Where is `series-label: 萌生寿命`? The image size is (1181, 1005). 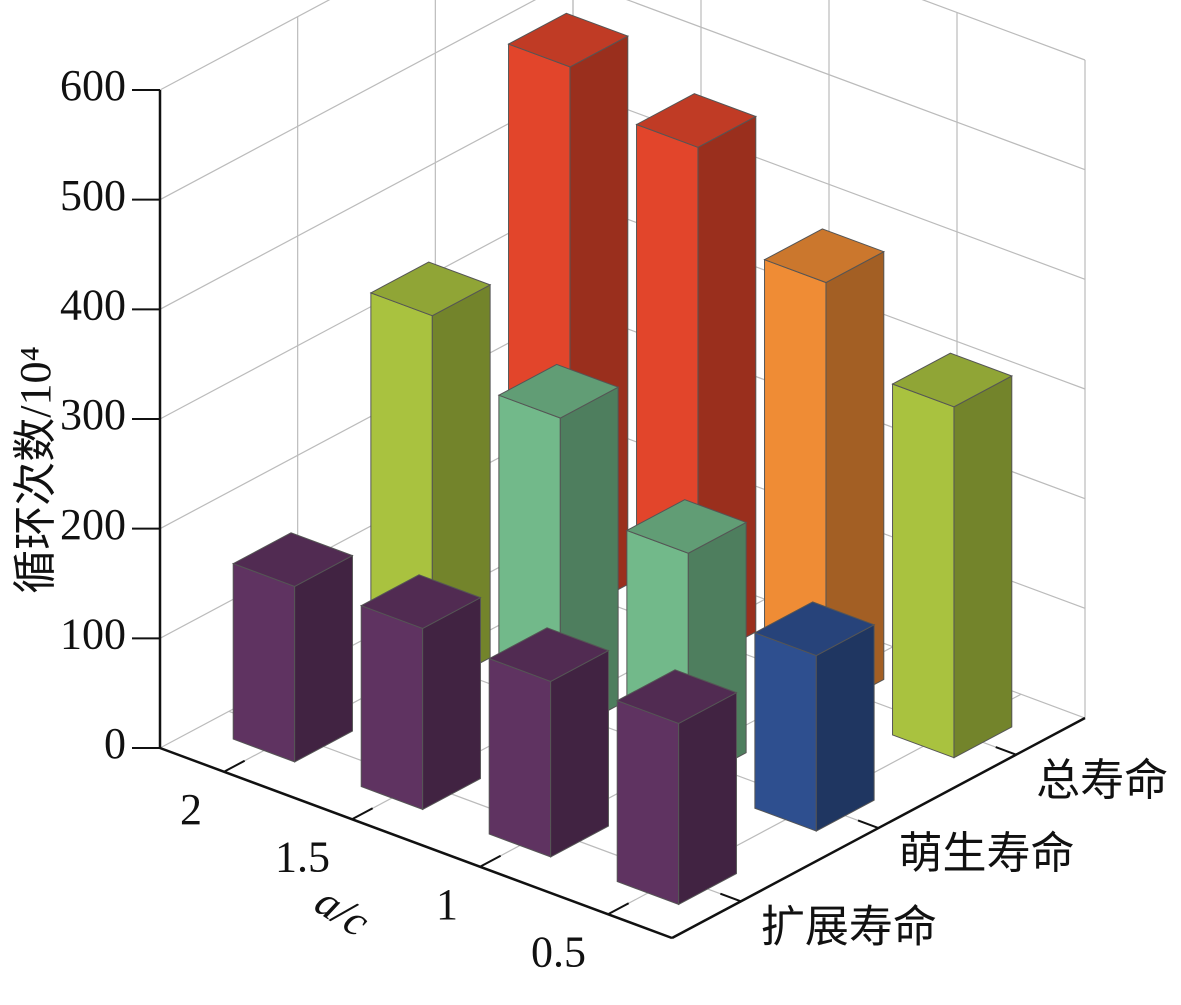 series-label: 萌生寿命 is located at coordinates (987, 853).